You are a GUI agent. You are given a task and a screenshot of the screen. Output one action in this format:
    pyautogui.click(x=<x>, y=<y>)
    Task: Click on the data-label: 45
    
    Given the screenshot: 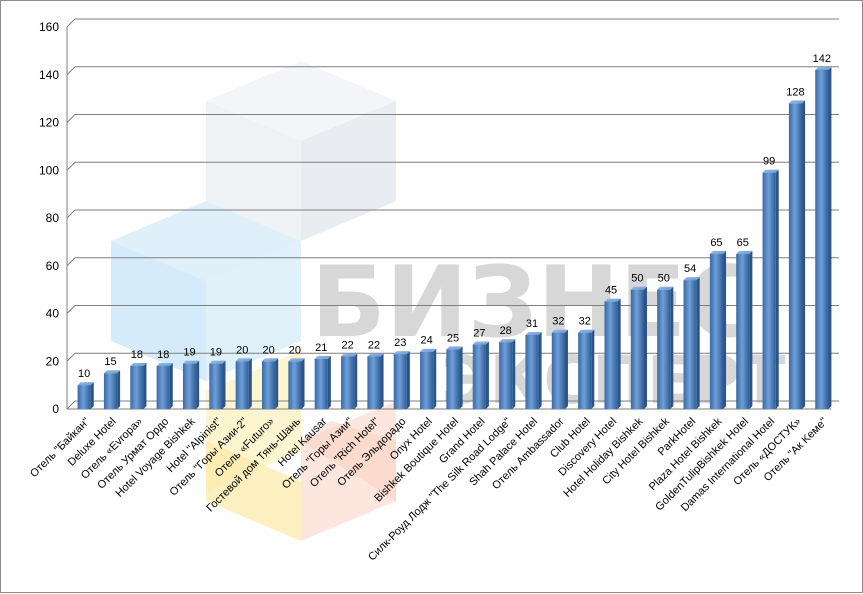 What is the action you would take?
    pyautogui.click(x=611, y=291)
    